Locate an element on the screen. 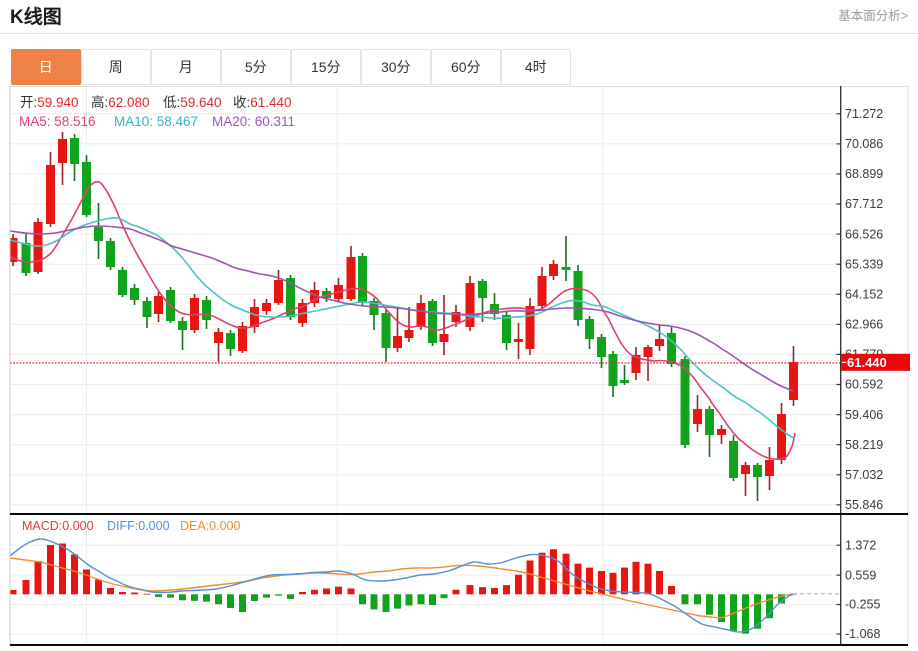  svg-text: 64.152 is located at coordinates (864, 295).